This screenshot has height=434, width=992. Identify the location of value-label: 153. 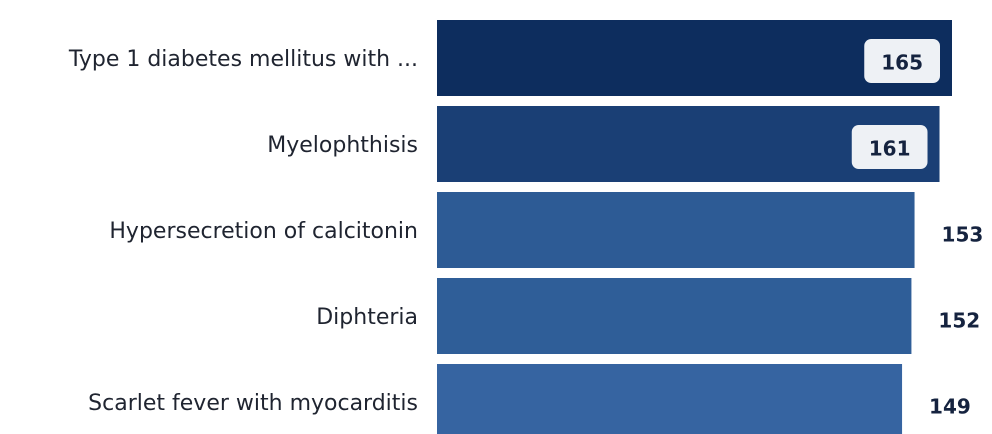
(963, 235).